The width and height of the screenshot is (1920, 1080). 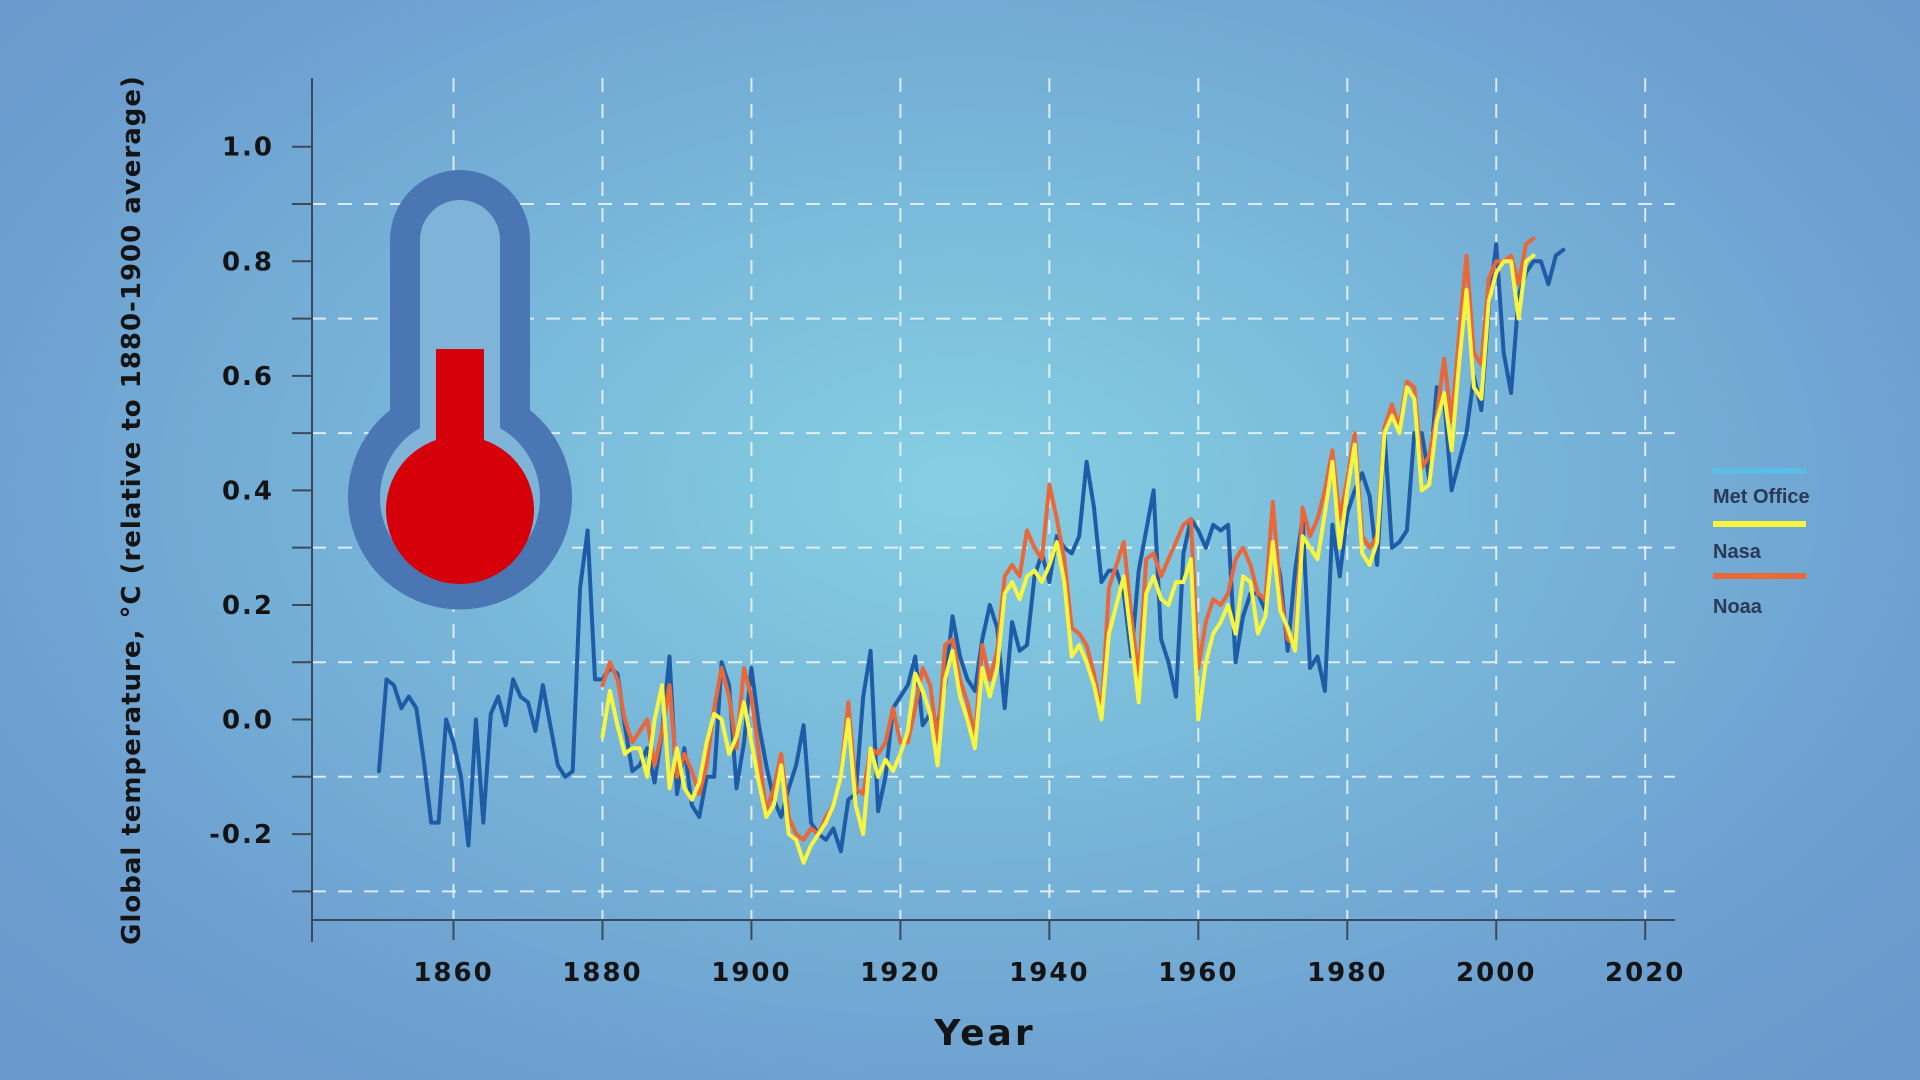 I want to click on x-tick-label-1900: 1900, so click(x=751, y=973).